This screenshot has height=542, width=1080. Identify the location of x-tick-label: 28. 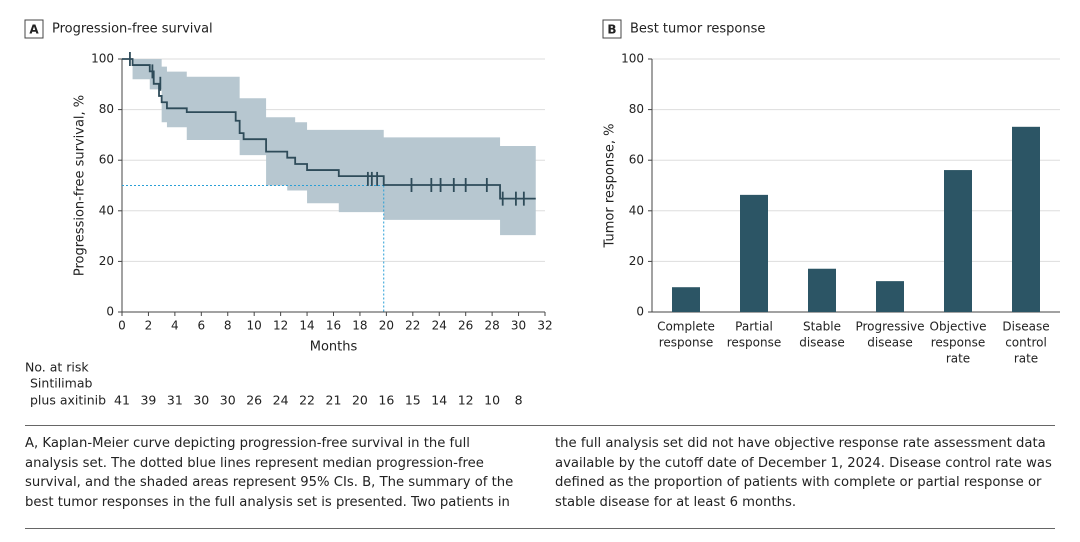
(491, 326).